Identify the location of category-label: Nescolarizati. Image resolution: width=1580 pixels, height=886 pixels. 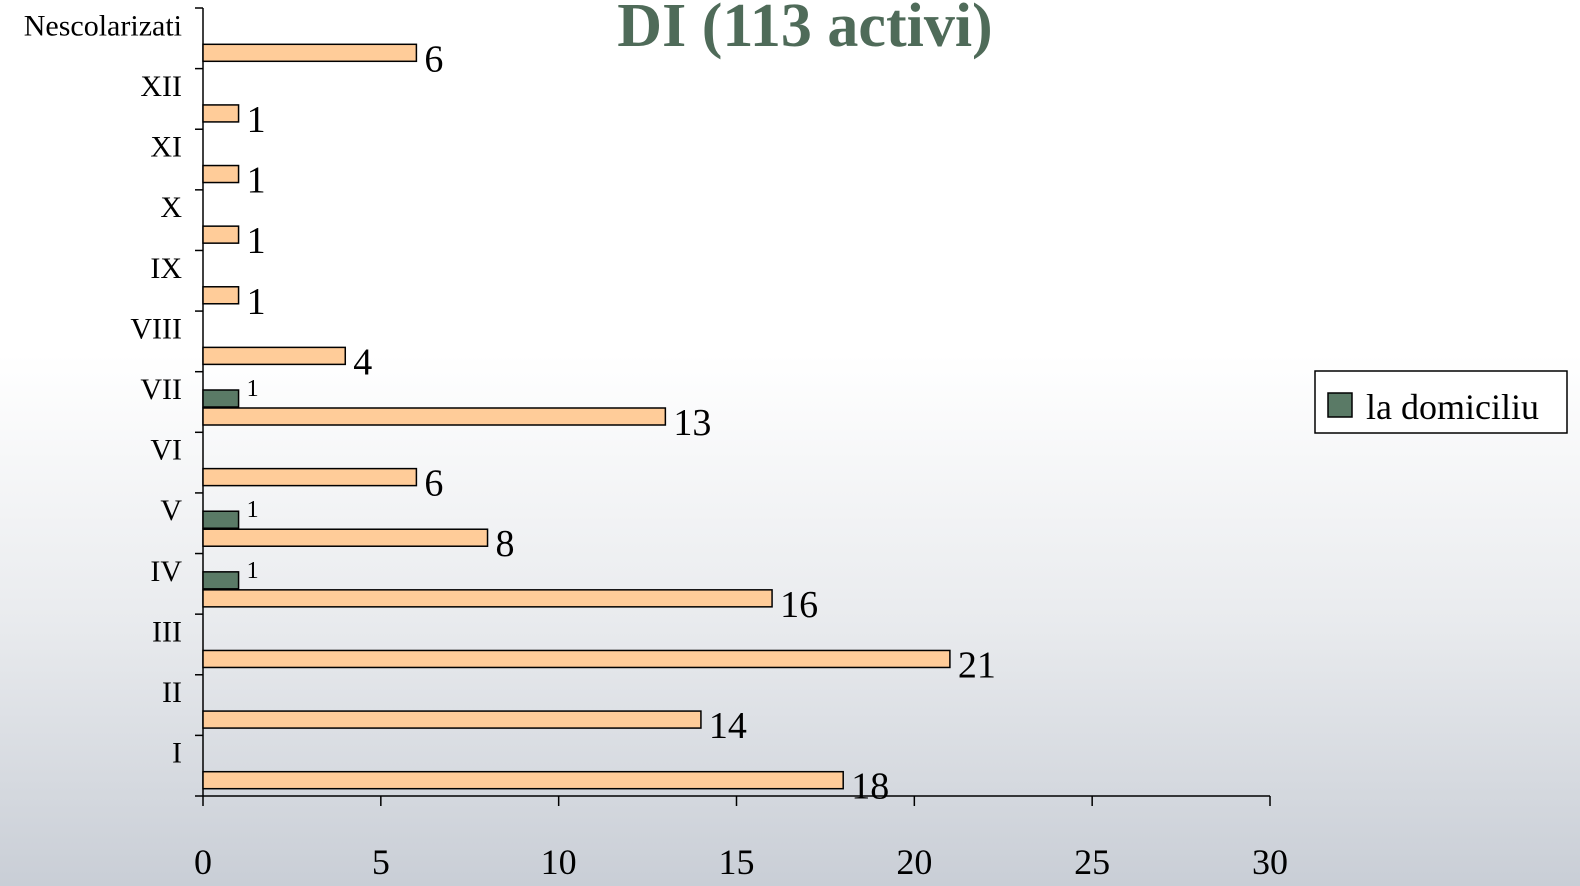
(103, 25).